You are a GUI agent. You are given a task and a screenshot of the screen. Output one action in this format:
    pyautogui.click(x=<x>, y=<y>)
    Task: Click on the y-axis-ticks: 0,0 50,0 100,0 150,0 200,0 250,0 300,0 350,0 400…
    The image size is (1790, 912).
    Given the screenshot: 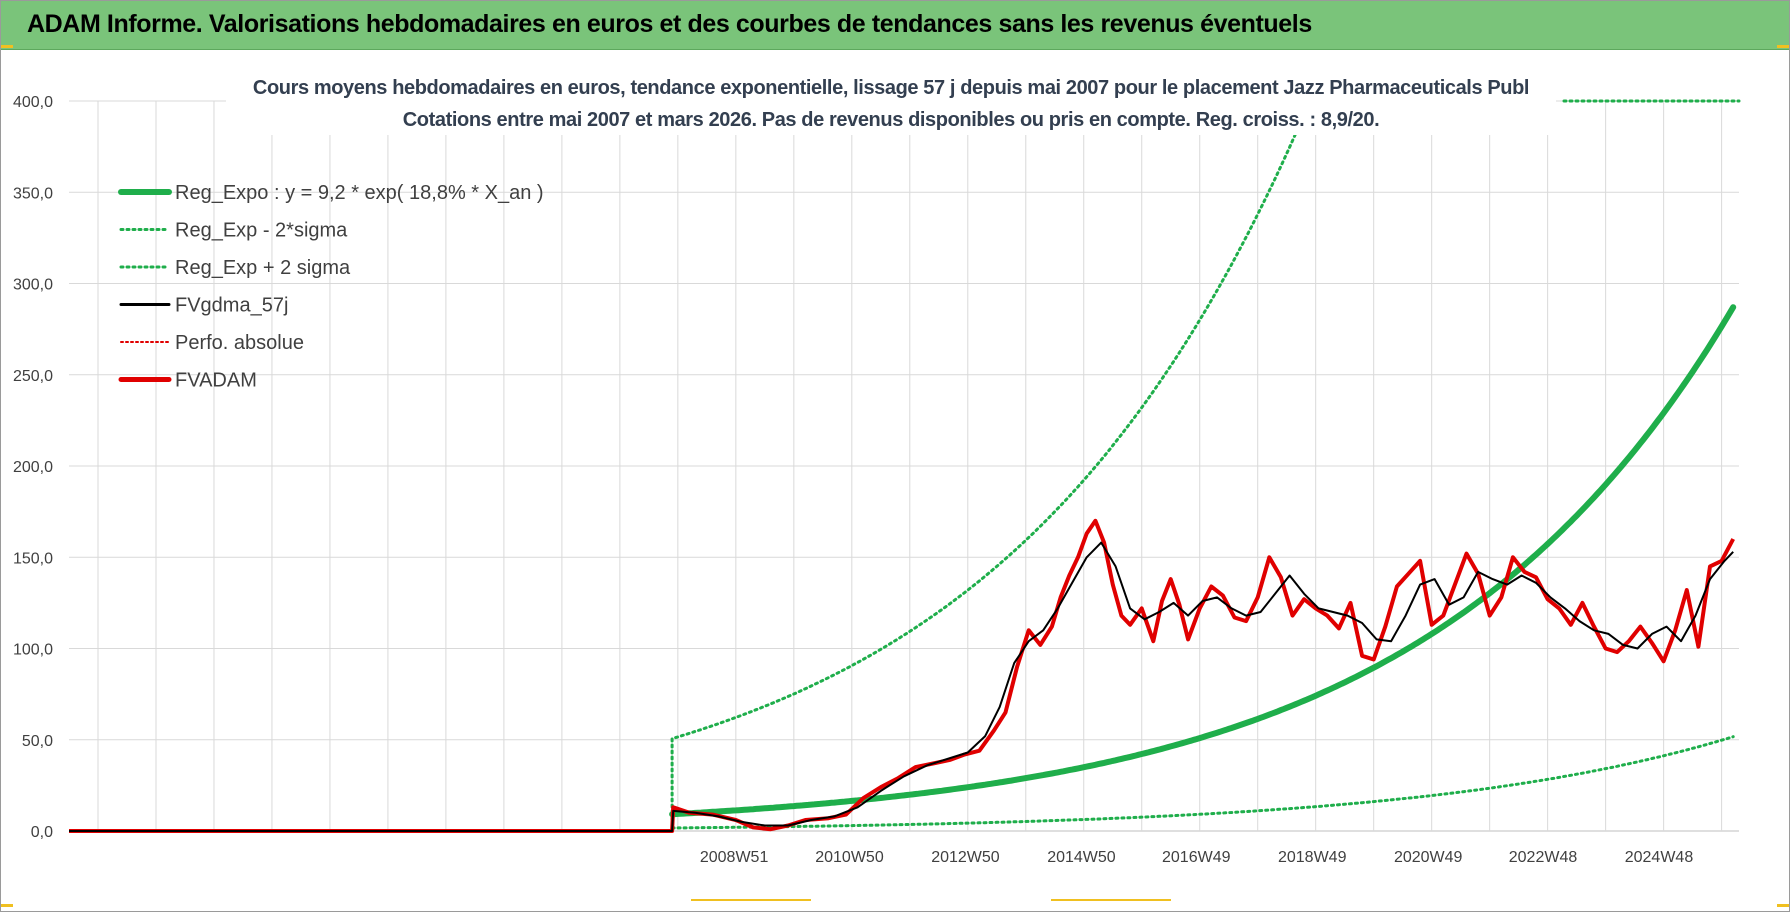 What is the action you would take?
    pyautogui.click(x=33, y=467)
    